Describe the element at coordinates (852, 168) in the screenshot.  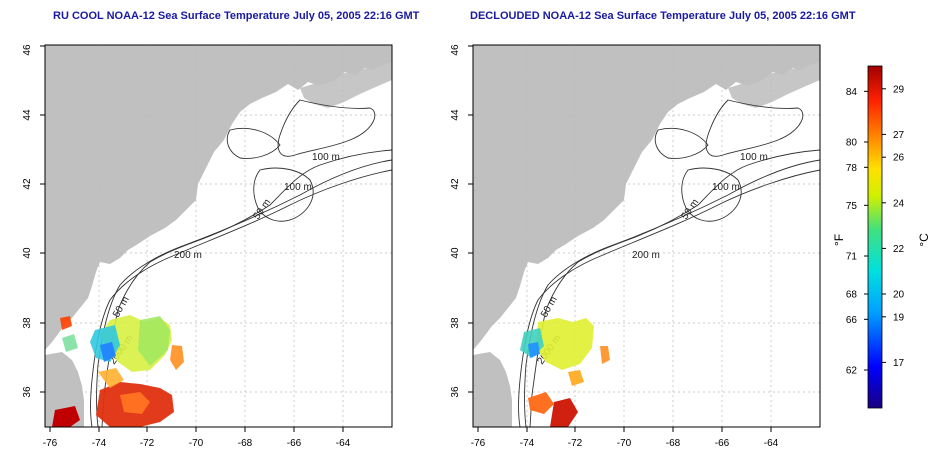
I see `colorbar-f-tick-label: 78` at that location.